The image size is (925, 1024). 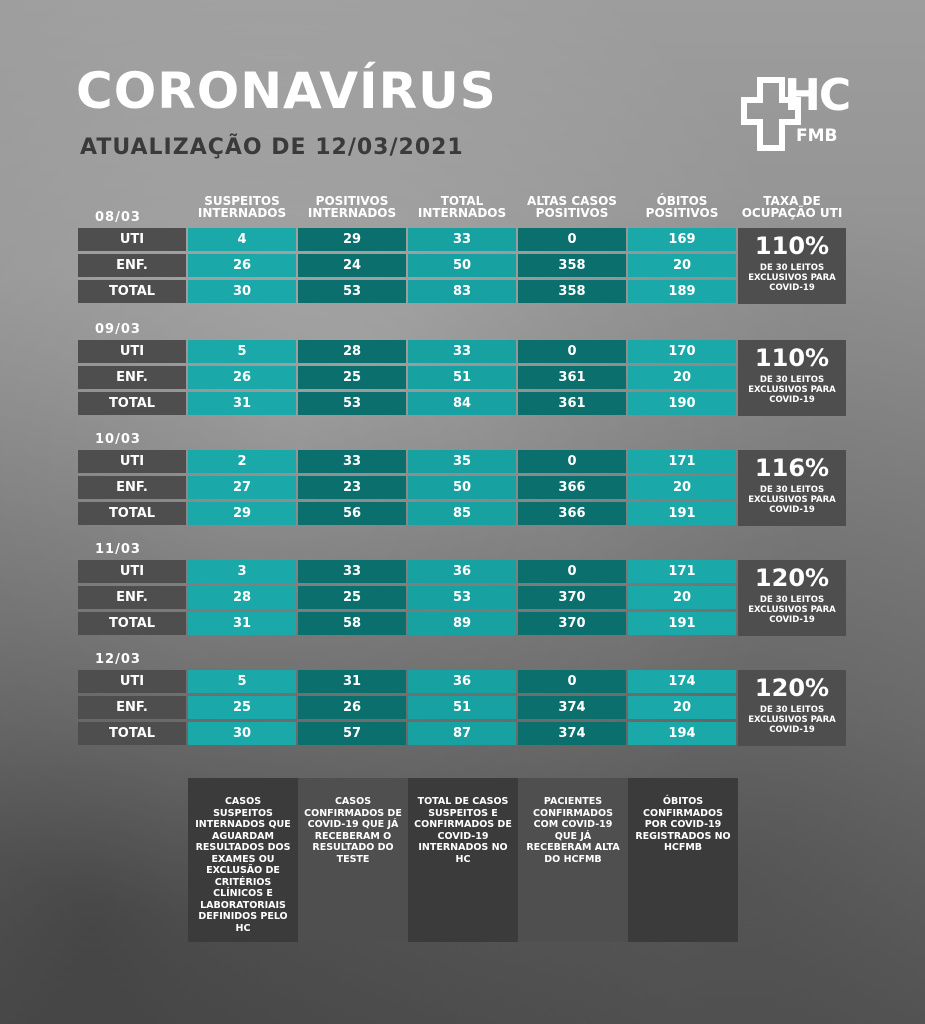 I want to click on table-cell: 358, so click(x=572, y=291).